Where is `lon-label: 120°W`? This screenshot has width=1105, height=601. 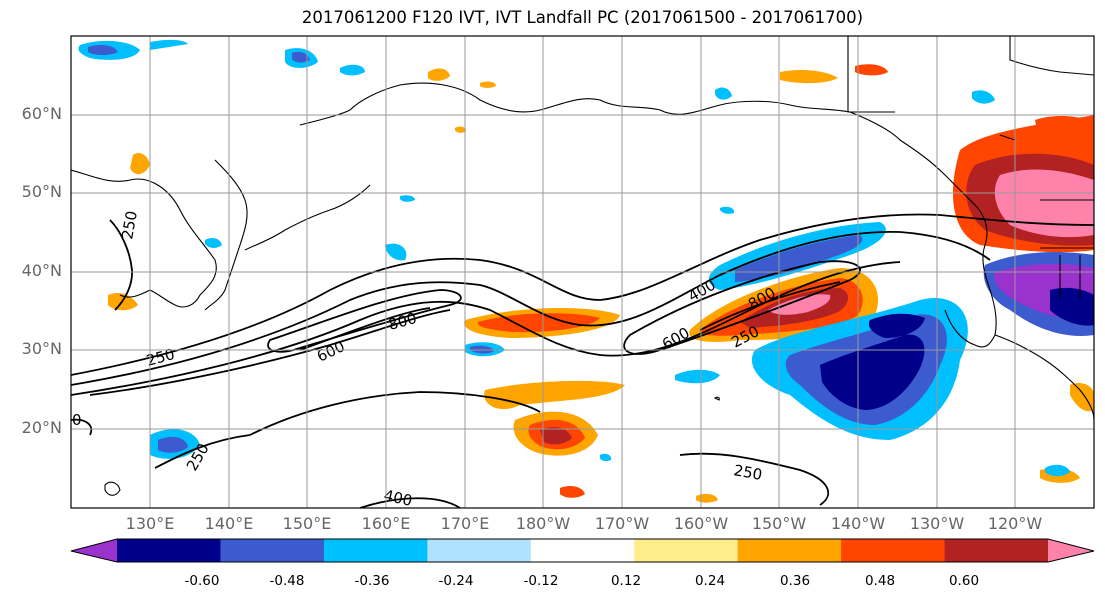 lon-label: 120°W is located at coordinates (1015, 523).